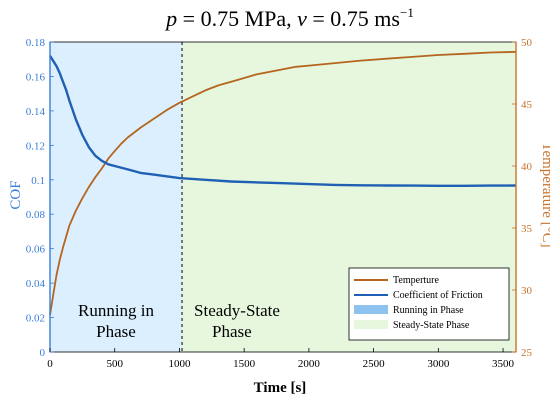  I want to click on title-v-exponent: −1, so click(407, 12).